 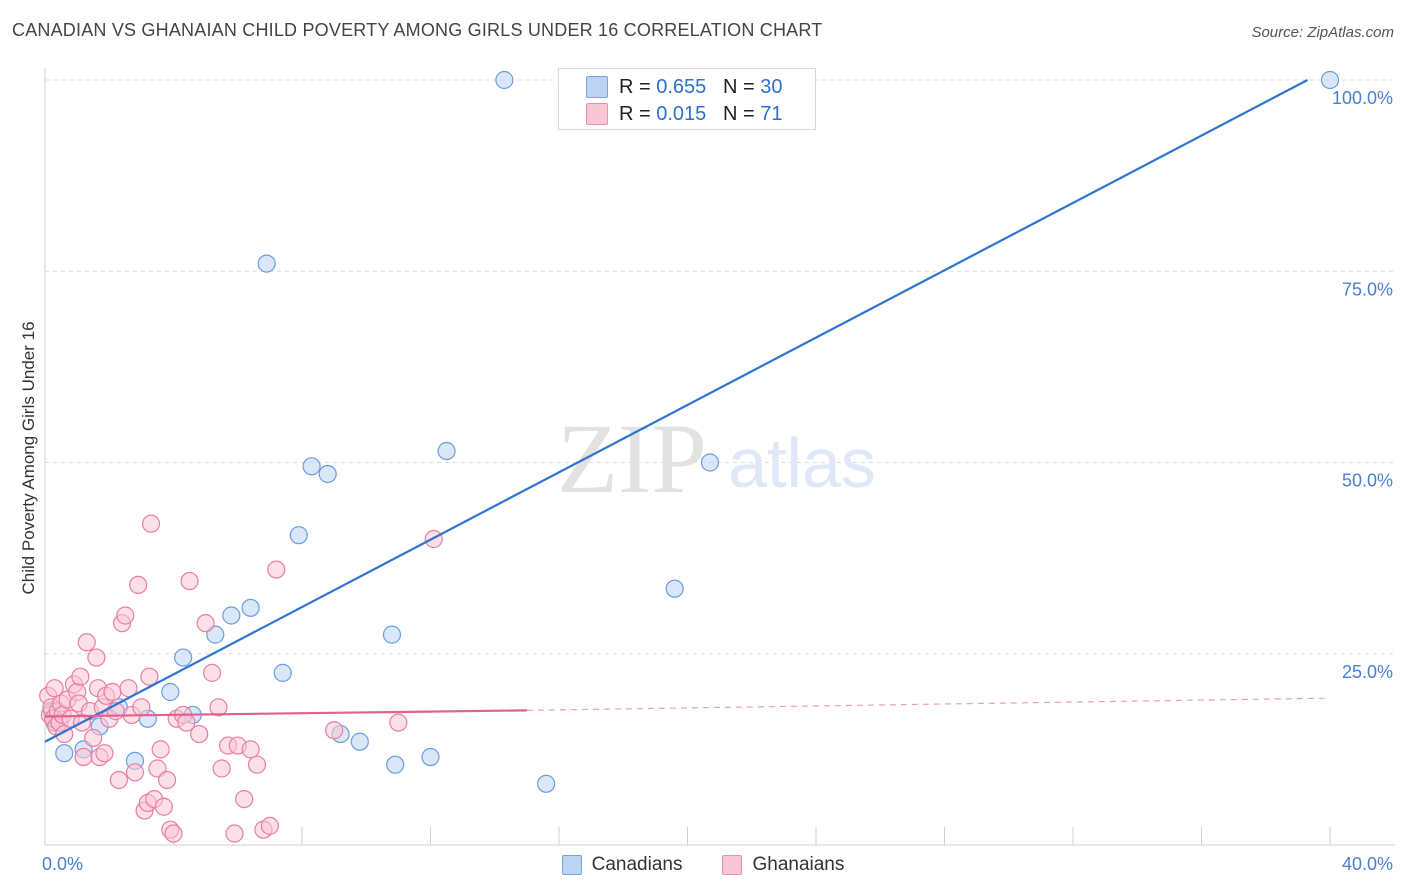 I want to click on stats-legend: R = 0.655 N = 30 R = 0.015 N = 71, so click(x=687, y=99).